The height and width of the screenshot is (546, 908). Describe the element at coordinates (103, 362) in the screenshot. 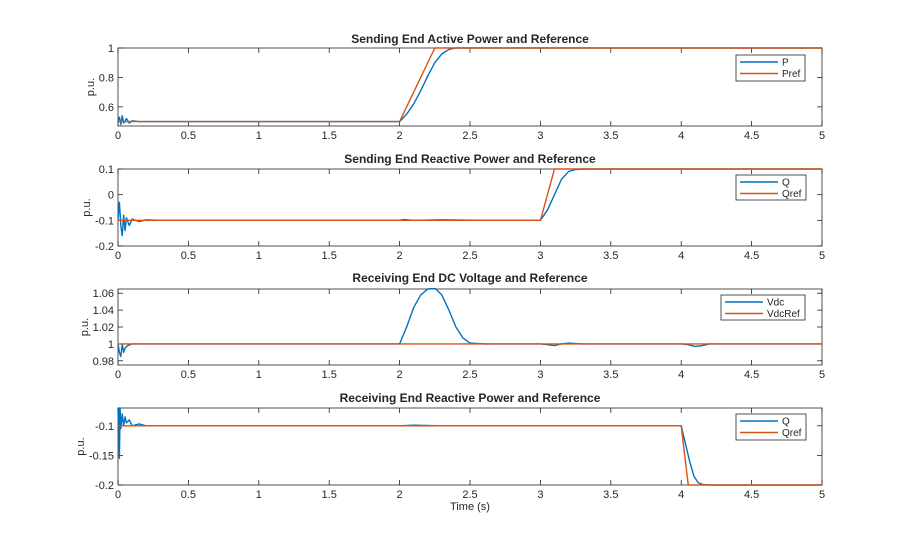

I see `y-tick-label: 0.98` at that location.